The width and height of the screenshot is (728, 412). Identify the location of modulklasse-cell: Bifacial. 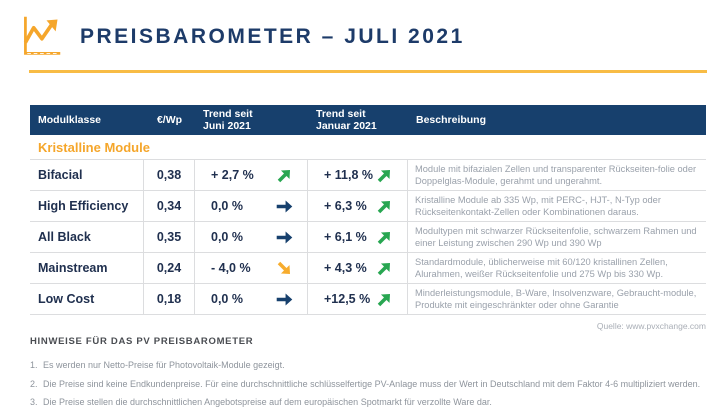
(87, 175).